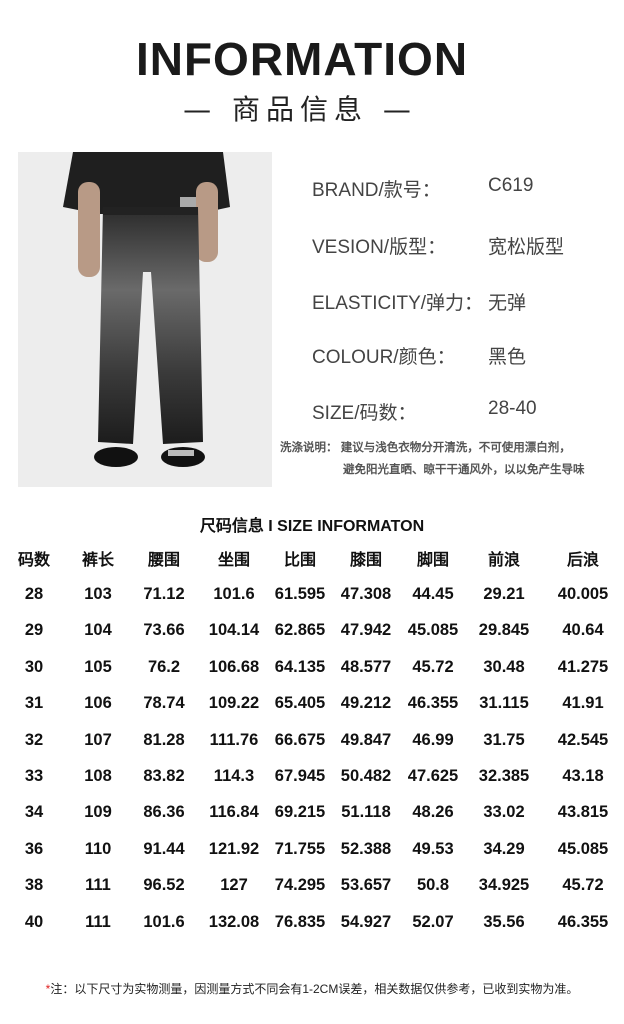 The width and height of the screenshot is (624, 1024). What do you see at coordinates (504, 848) in the screenshot?
I see `table-cell: 34.29` at bounding box center [504, 848].